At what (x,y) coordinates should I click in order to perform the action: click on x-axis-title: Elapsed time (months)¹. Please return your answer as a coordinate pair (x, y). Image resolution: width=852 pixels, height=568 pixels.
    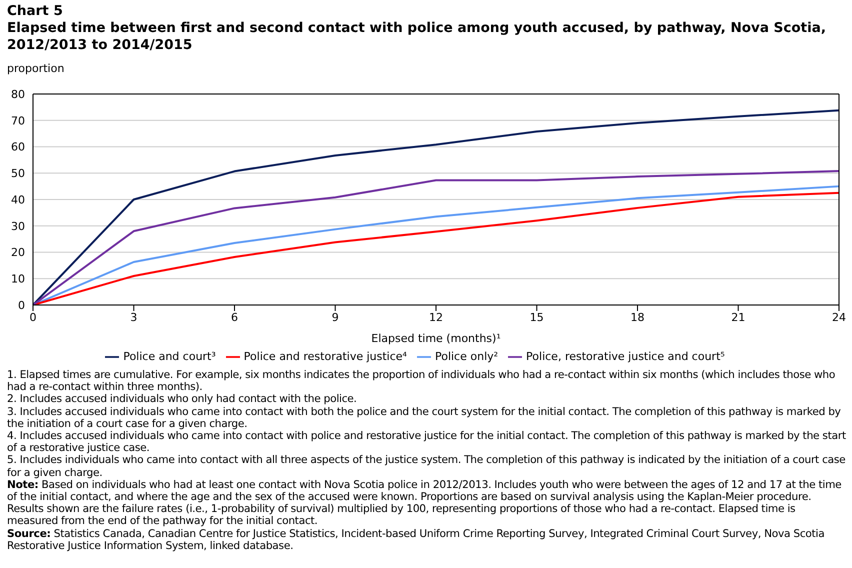
    Looking at the image, I should click on (436, 338).